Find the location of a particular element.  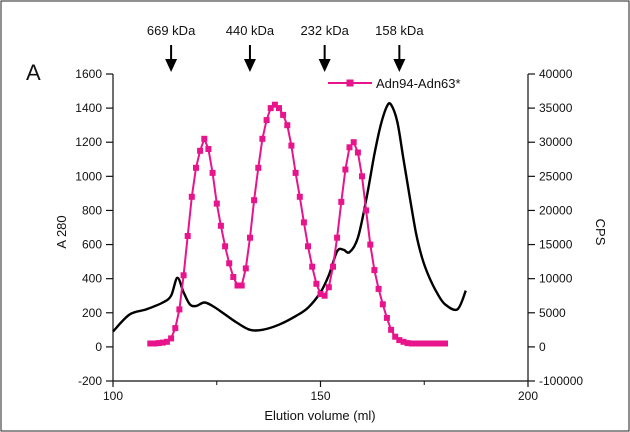

y-right-tick-label: 30000 is located at coordinates (556, 142).